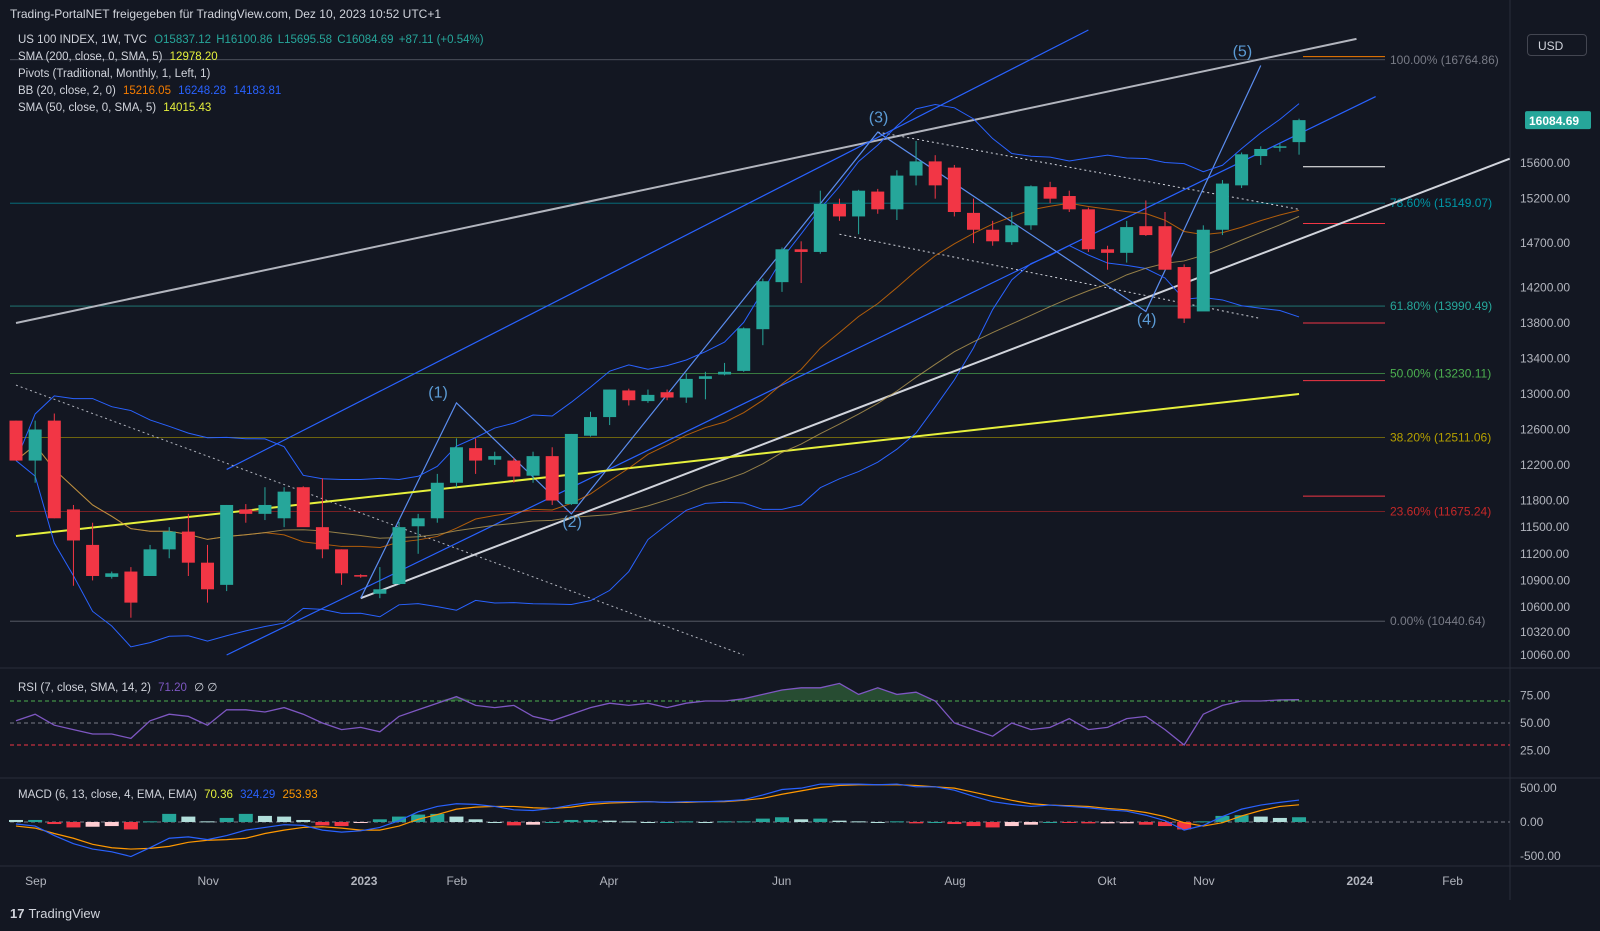 The width and height of the screenshot is (1600, 931). What do you see at coordinates (1557, 45) in the screenshot?
I see `currency-button: USD` at bounding box center [1557, 45].